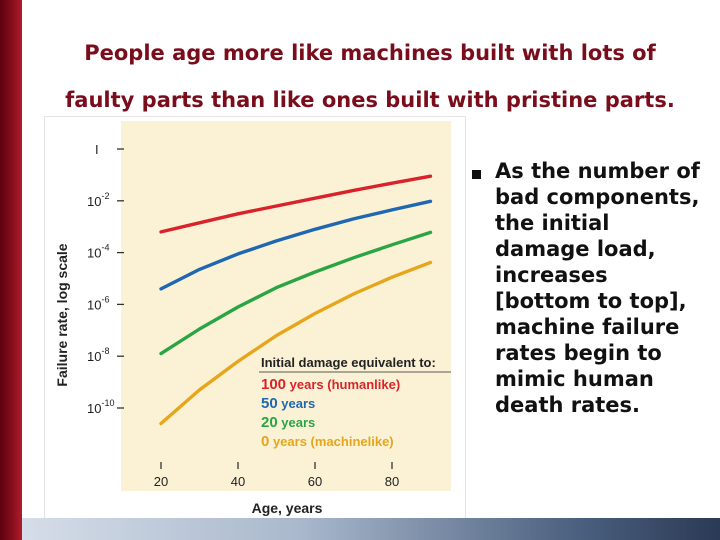  Describe the element at coordinates (11, 270) in the screenshot. I see `left-accent-bar` at that location.